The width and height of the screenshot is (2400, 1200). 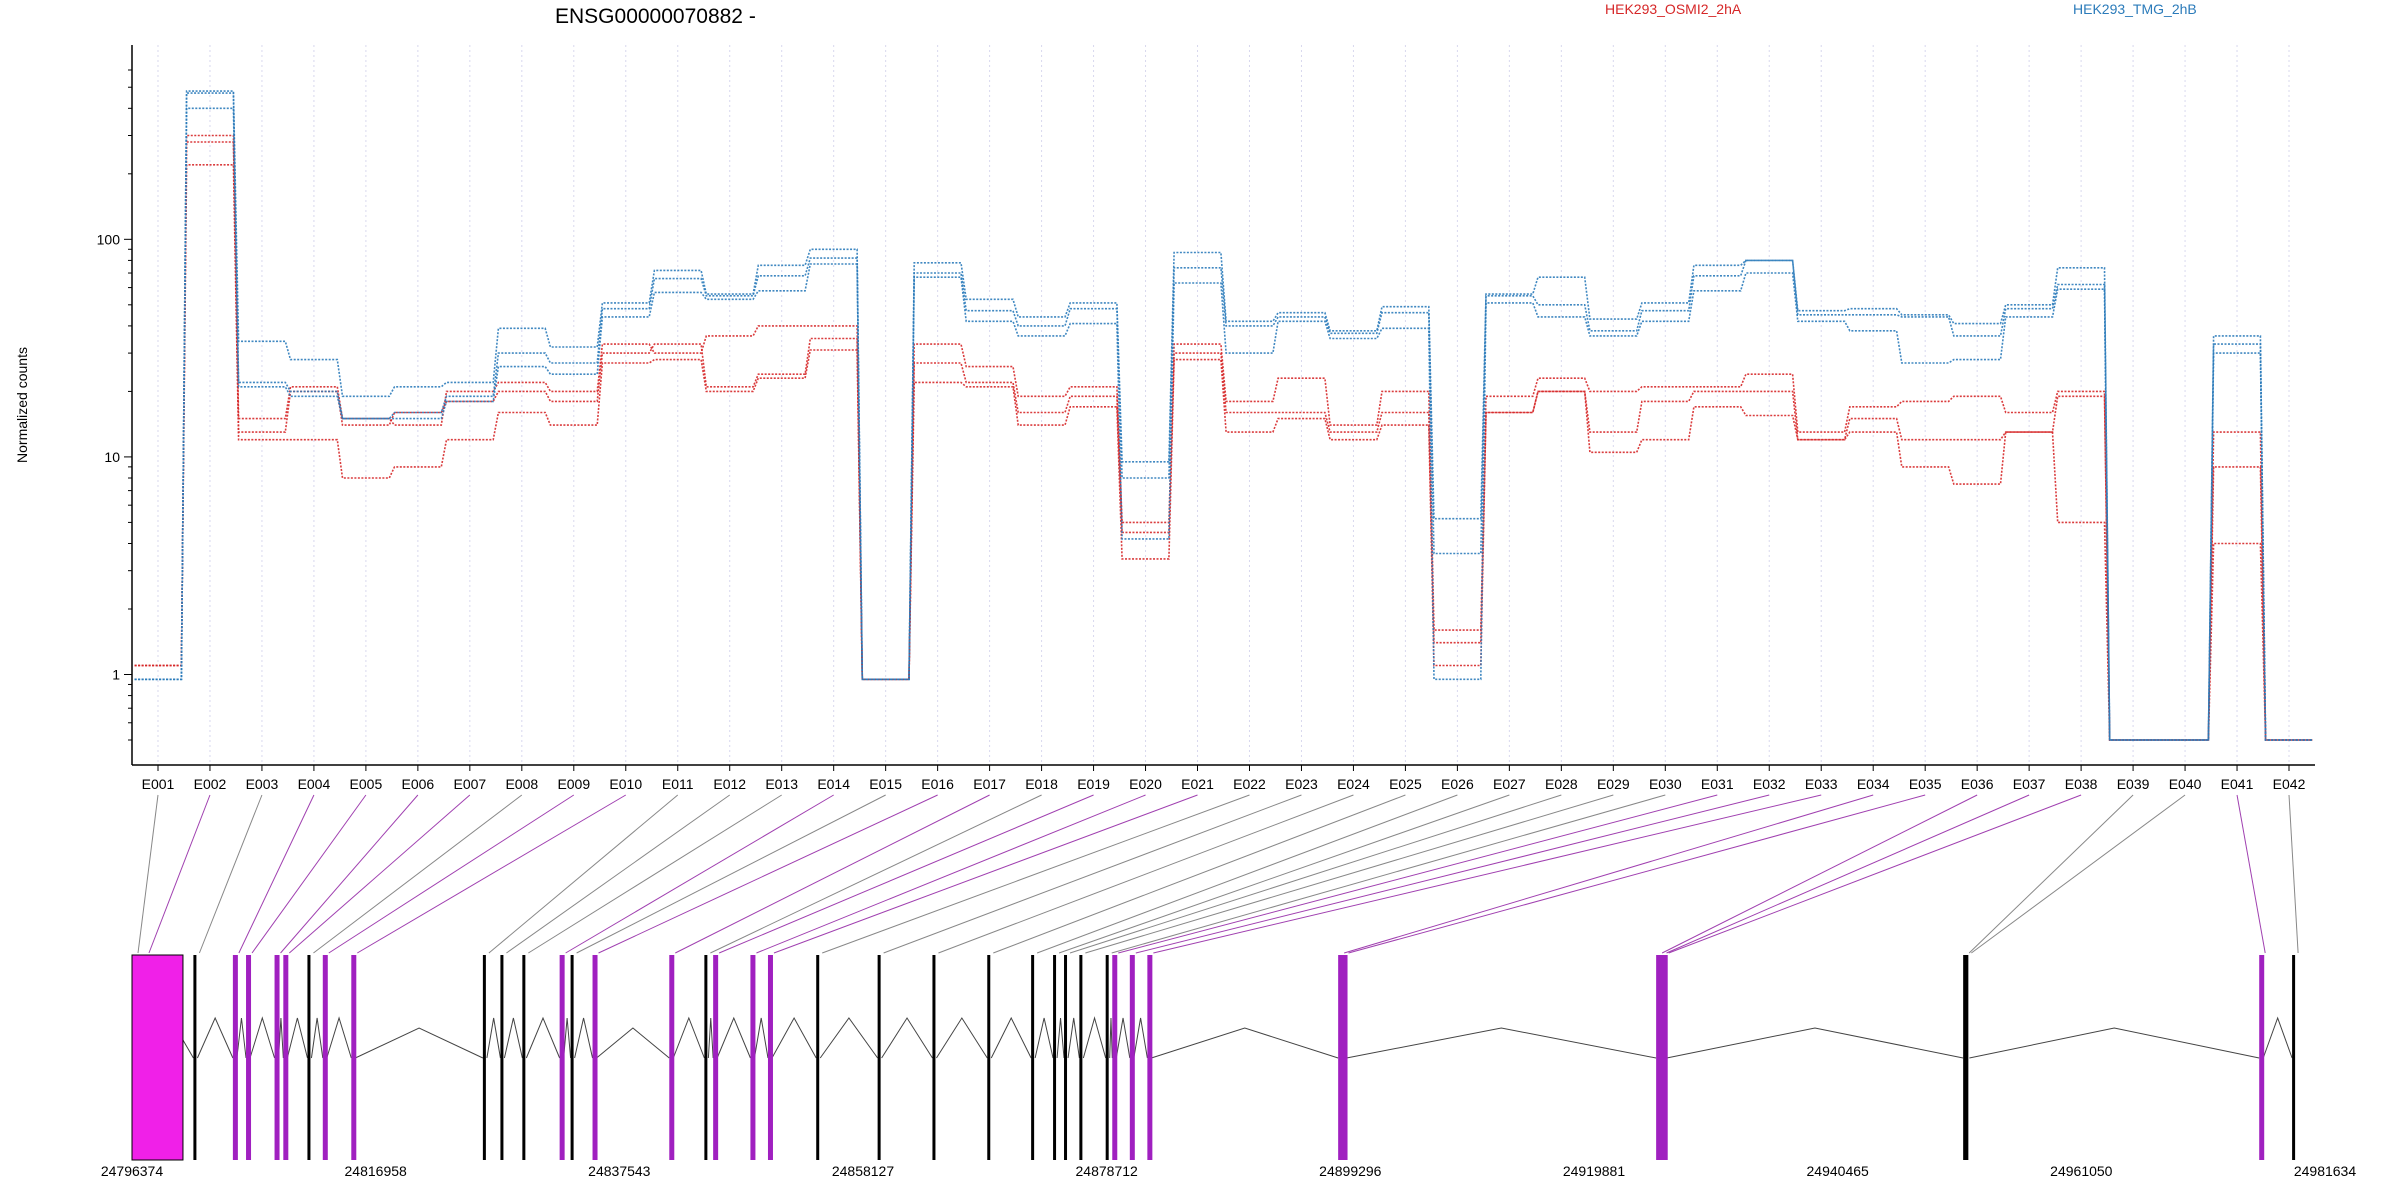 I want to click on exon-link-E019, so click(x=906, y=874).